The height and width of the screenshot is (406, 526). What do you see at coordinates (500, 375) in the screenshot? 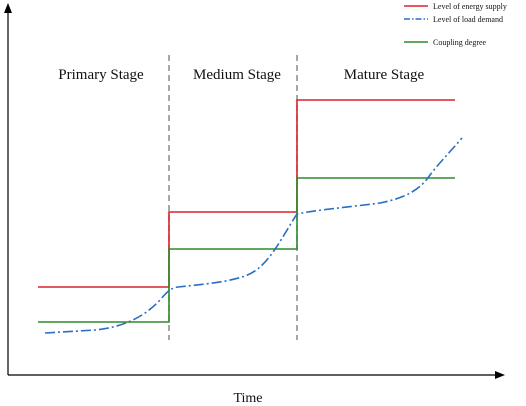
I see `x-axis-arrow` at bounding box center [500, 375].